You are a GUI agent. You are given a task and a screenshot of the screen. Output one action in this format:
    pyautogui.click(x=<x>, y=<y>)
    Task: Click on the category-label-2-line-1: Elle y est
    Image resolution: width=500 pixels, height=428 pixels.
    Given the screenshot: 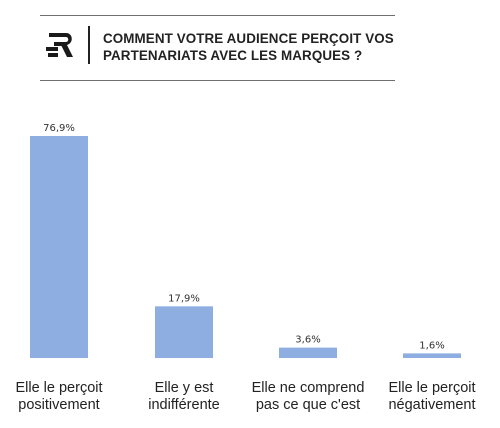 What is the action you would take?
    pyautogui.click(x=184, y=388)
    